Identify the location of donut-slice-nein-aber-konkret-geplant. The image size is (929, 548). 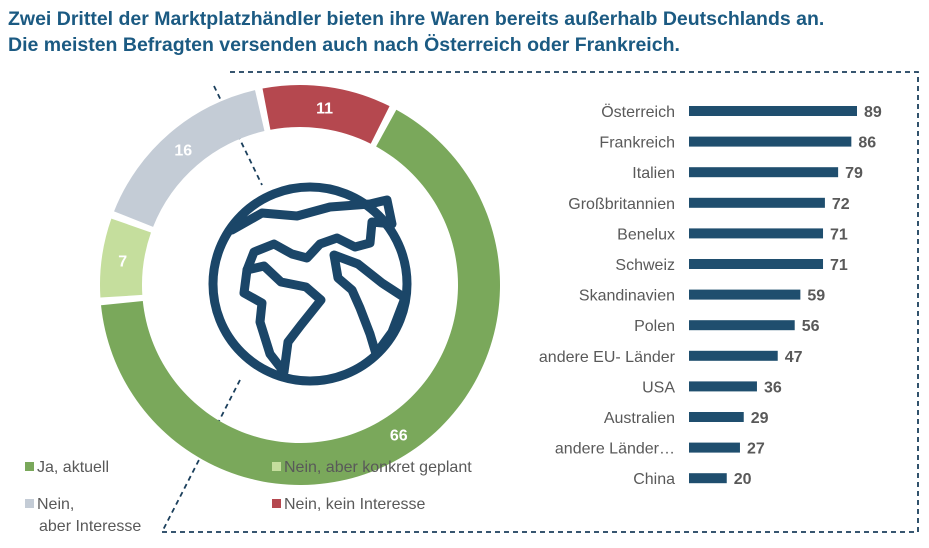
(125, 258).